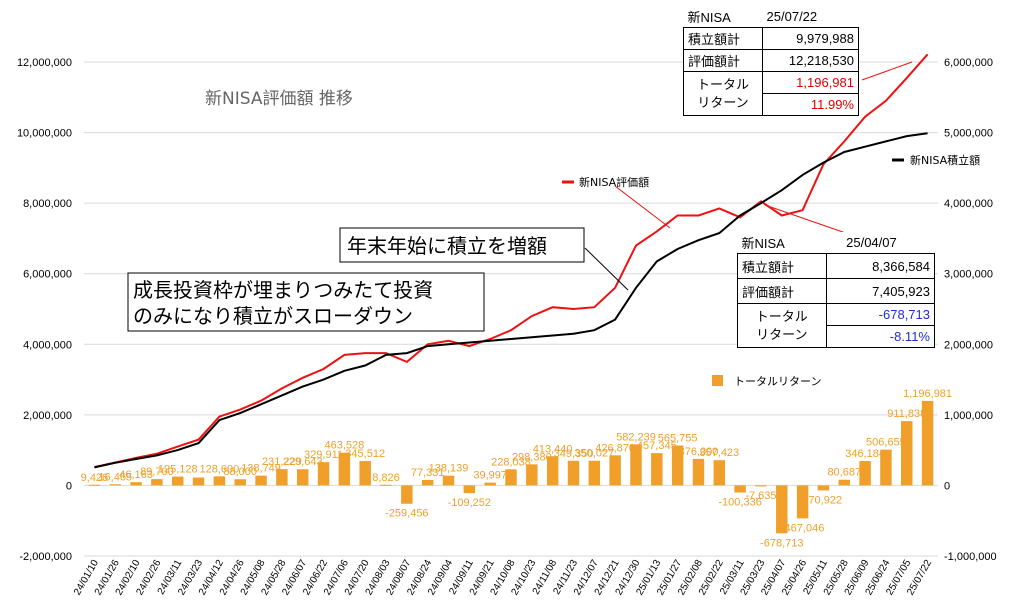 Image resolution: width=1010 pixels, height=613 pixels. Describe the element at coordinates (95, 478) in the screenshot. I see `bar-data-label: 9,426` at that location.